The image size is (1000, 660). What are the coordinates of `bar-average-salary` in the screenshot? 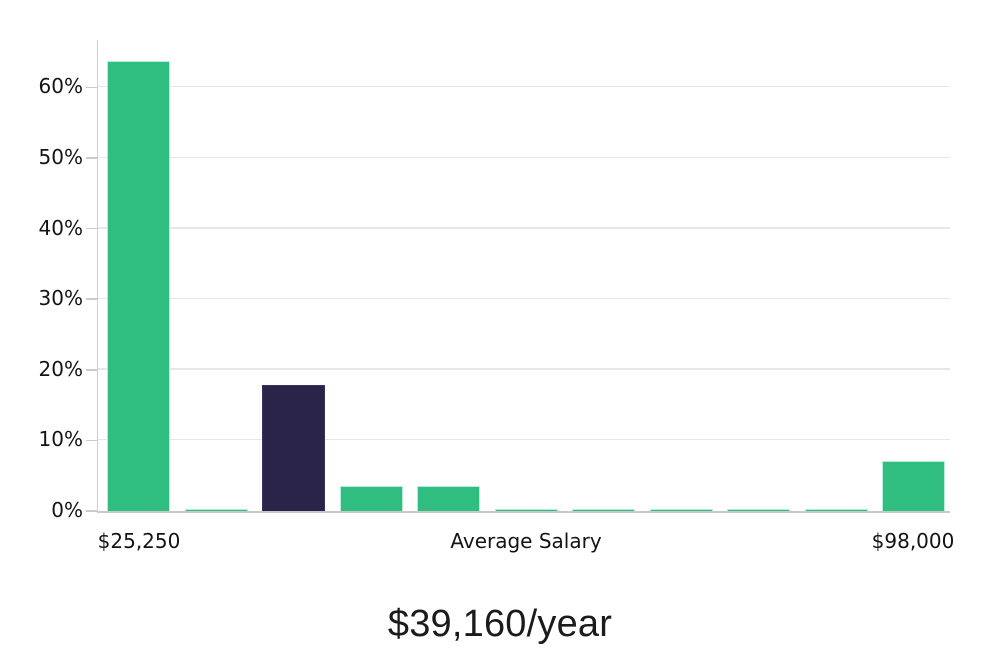 It's located at (293, 448).